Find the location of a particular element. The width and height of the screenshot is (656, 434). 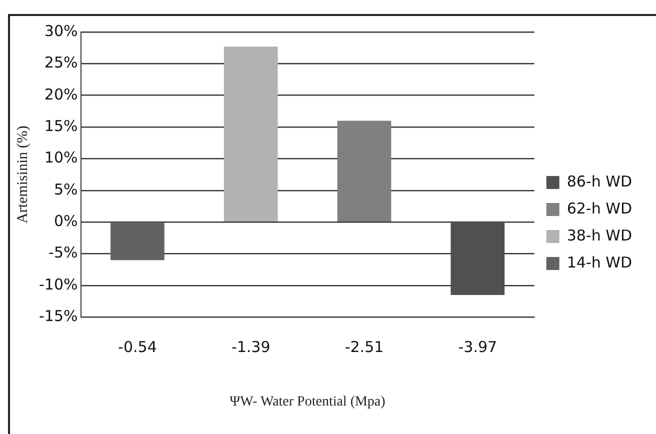

y-tick-label: -5% is located at coordinates (63, 253).